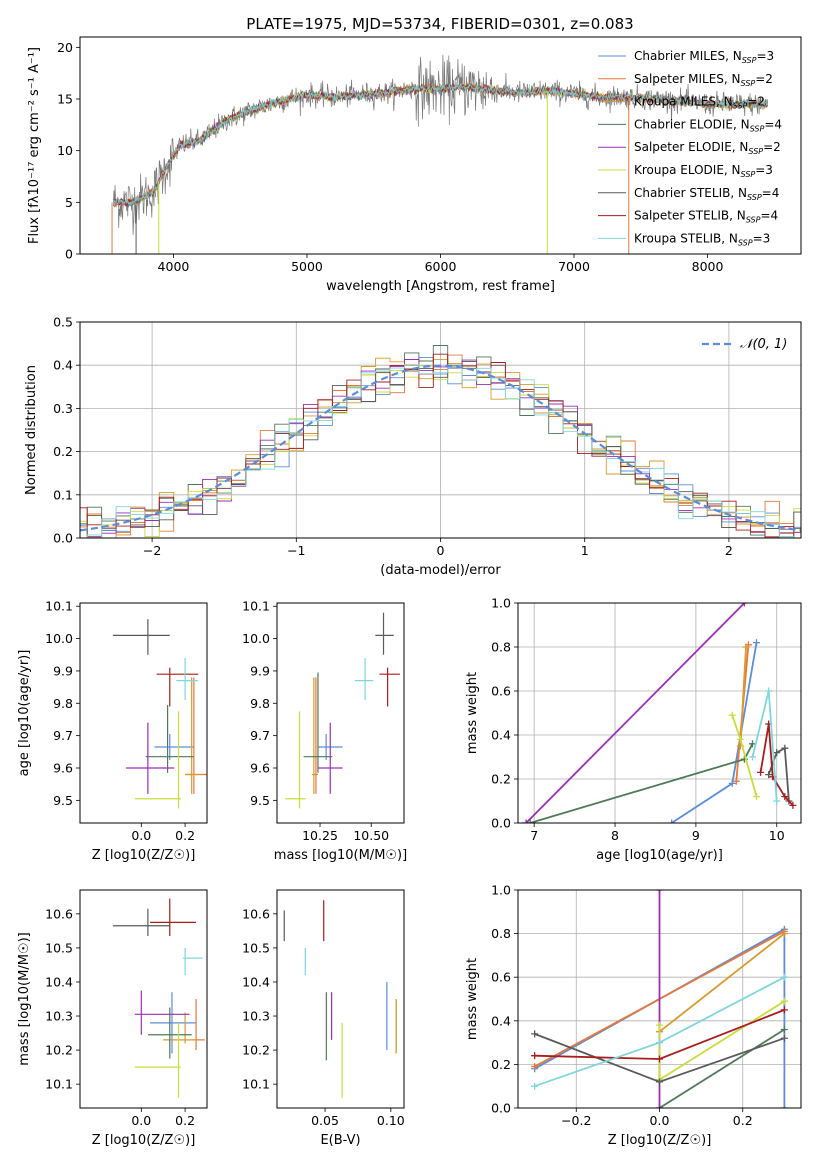 The width and height of the screenshot is (819, 1170). What do you see at coordinates (743, 1120) in the screenshot?
I see `x-tick-label: 0.2` at bounding box center [743, 1120].